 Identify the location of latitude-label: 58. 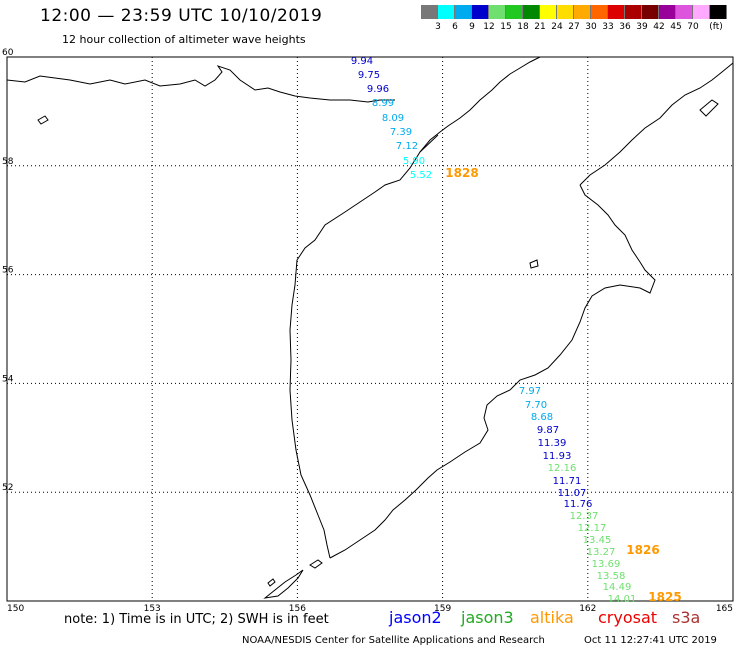
(8, 162).